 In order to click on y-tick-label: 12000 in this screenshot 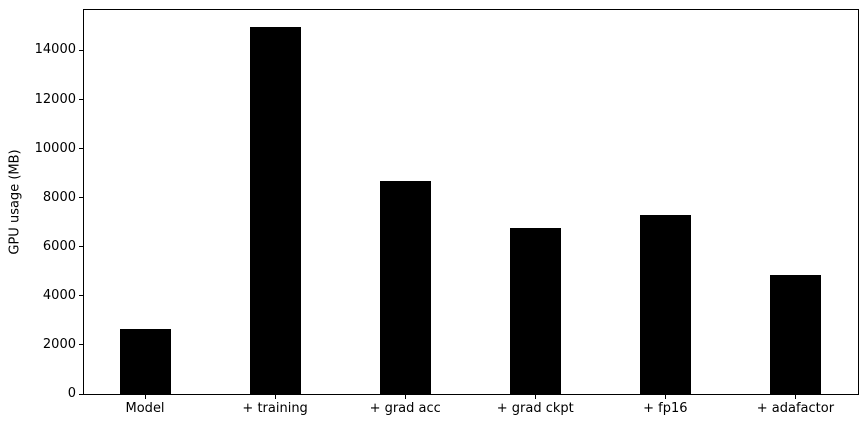, I will do `click(55, 99)`.